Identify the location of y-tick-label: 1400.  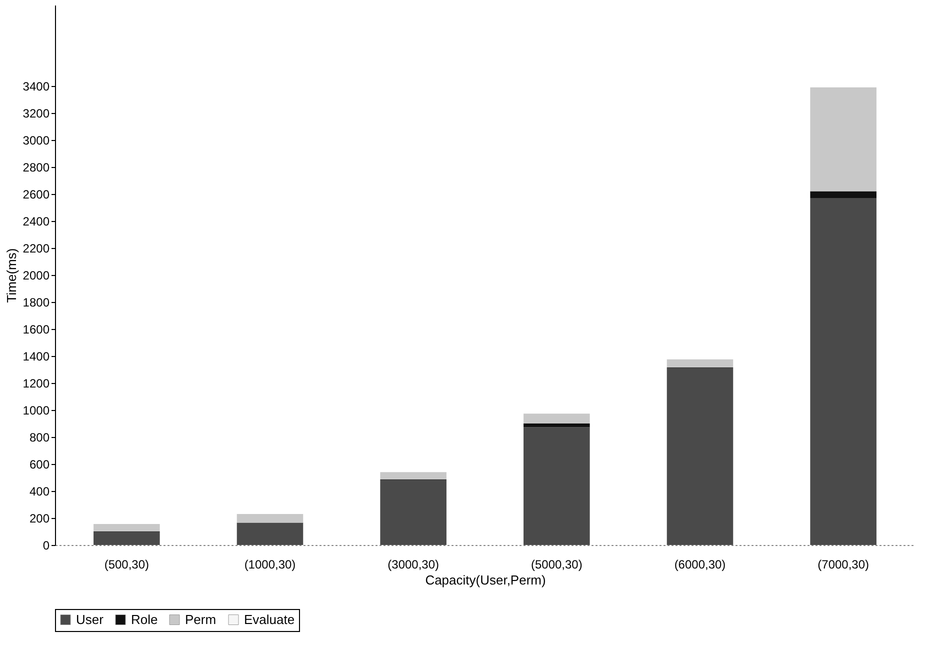
(36, 357).